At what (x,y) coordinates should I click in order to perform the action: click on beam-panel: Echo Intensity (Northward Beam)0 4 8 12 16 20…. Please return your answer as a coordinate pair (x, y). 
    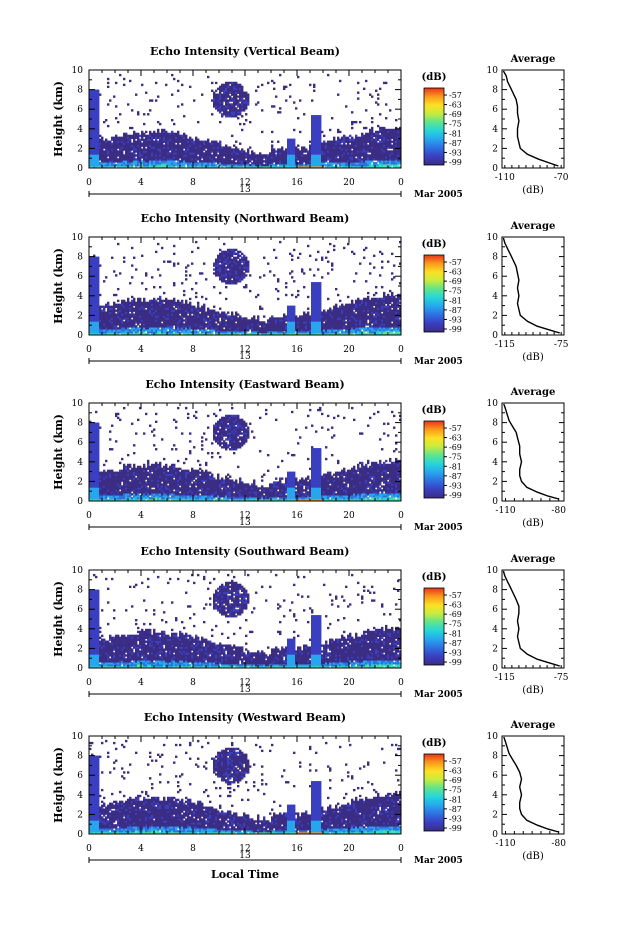
    Looking at the image, I should click on (310, 289).